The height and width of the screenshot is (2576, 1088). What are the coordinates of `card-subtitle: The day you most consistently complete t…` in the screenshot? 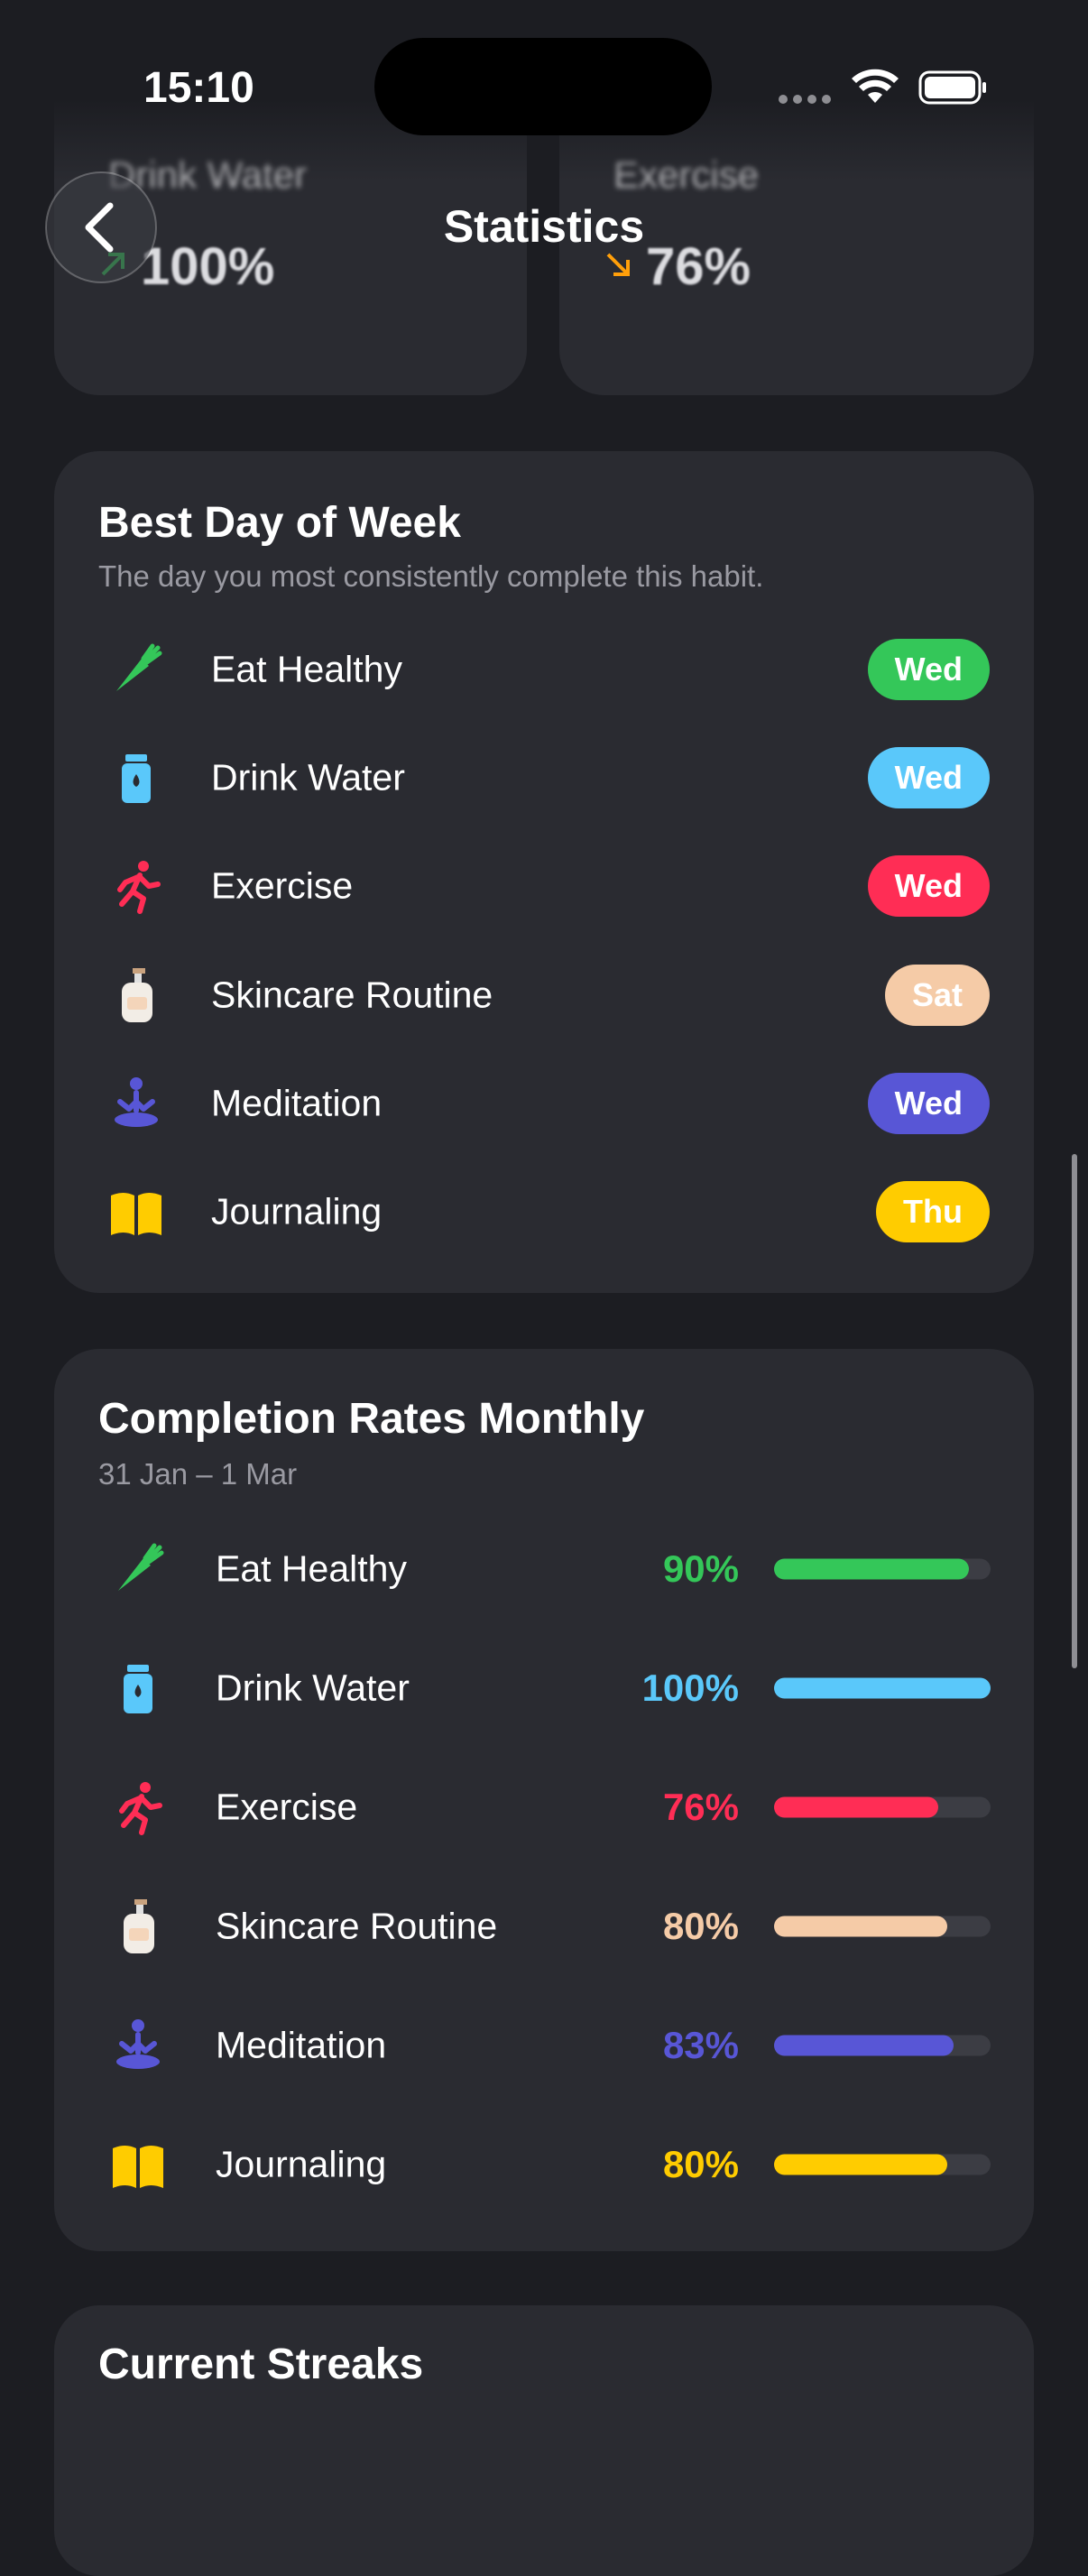 It's located at (431, 576).